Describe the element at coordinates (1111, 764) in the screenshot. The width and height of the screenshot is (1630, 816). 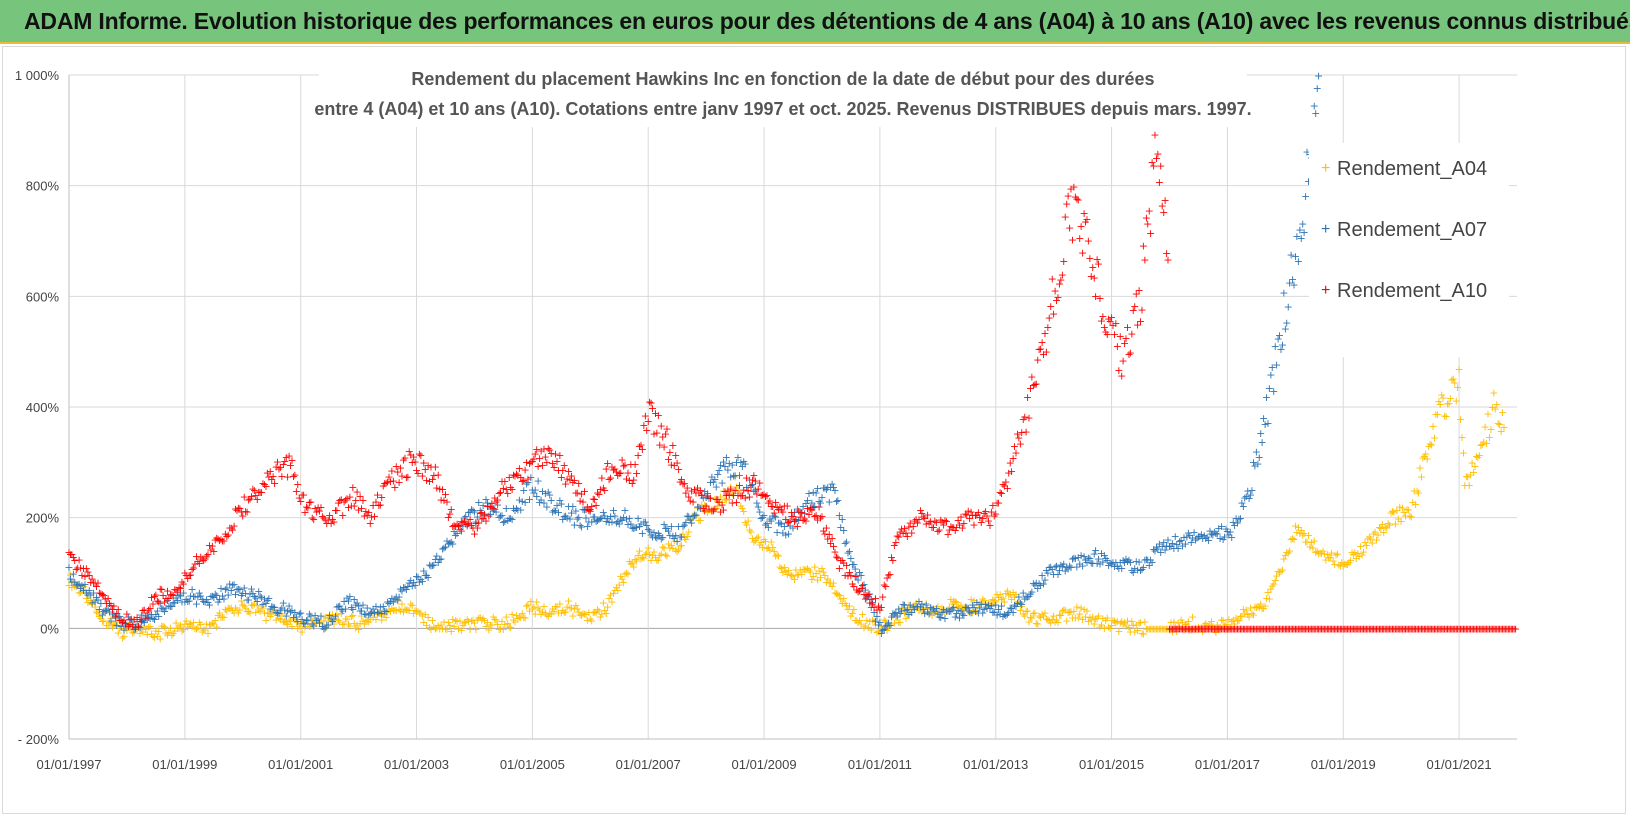
I see `x-tick-label: 01/01/2015` at that location.